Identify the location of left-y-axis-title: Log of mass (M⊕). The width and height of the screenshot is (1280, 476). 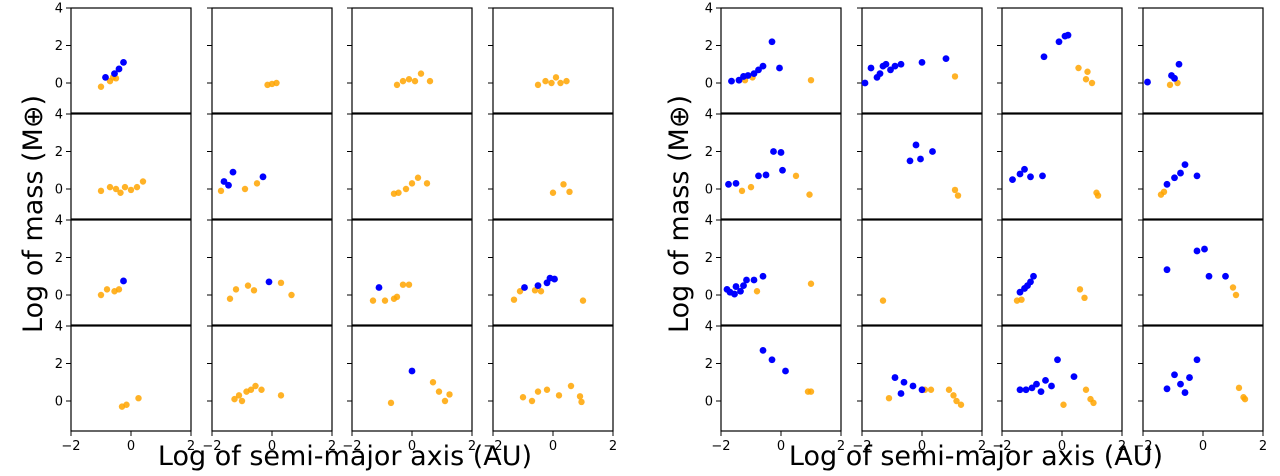
(33, 214).